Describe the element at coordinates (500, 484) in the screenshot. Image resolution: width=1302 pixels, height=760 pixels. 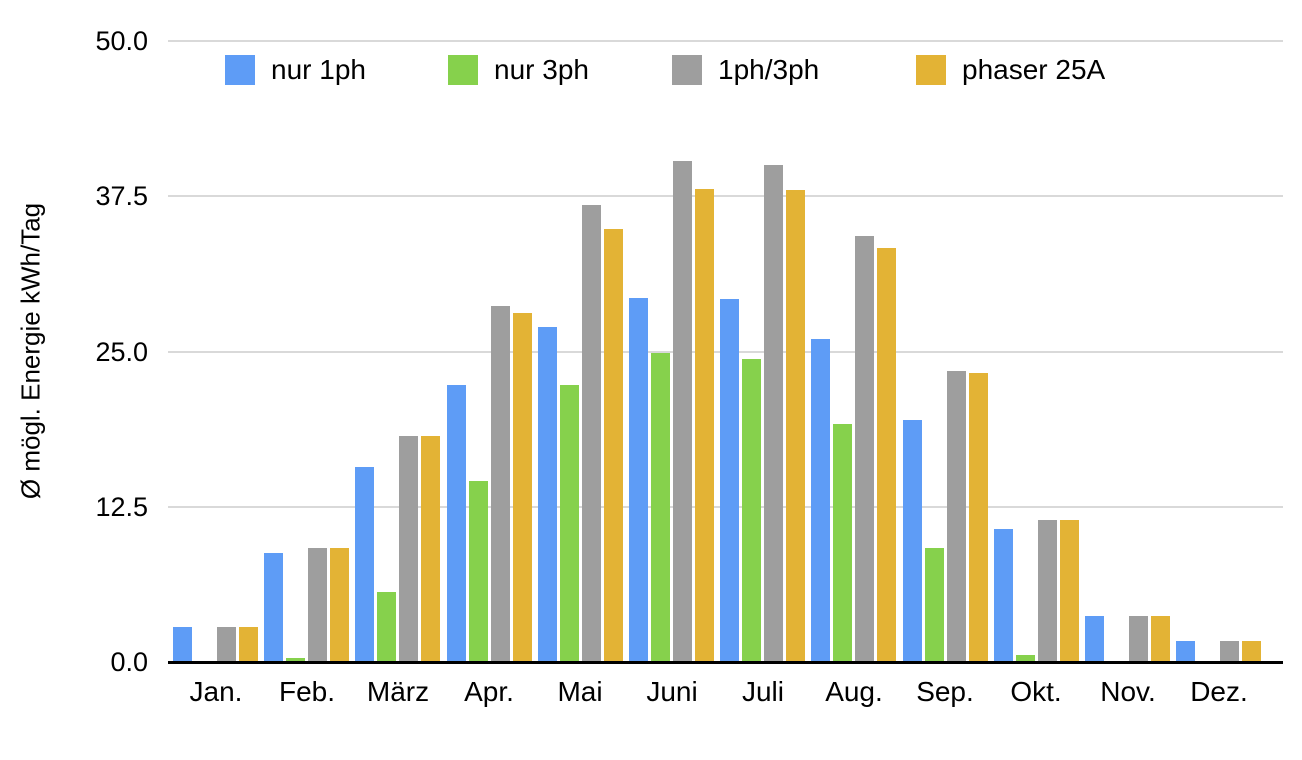
I see `bar-1ph-3ph-apr` at that location.